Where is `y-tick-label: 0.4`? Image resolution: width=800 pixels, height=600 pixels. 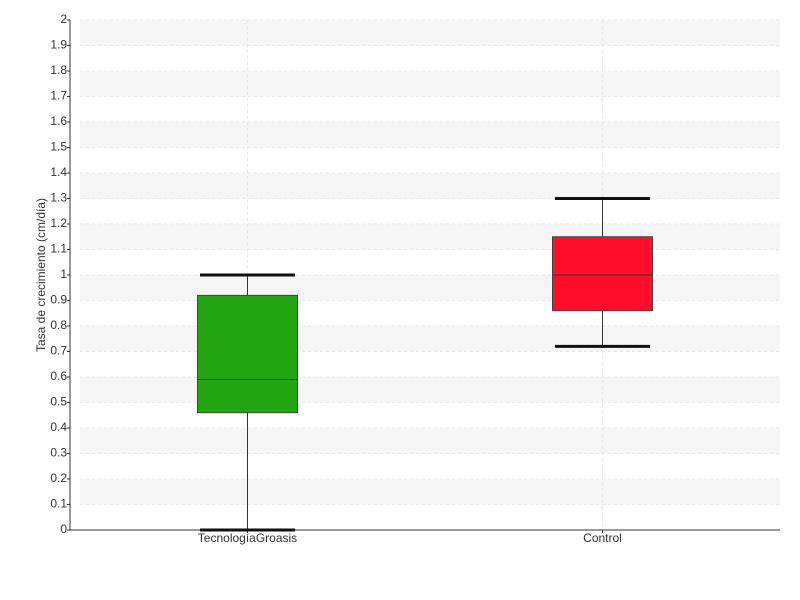
y-tick-label: 0.4 is located at coordinates (58, 427).